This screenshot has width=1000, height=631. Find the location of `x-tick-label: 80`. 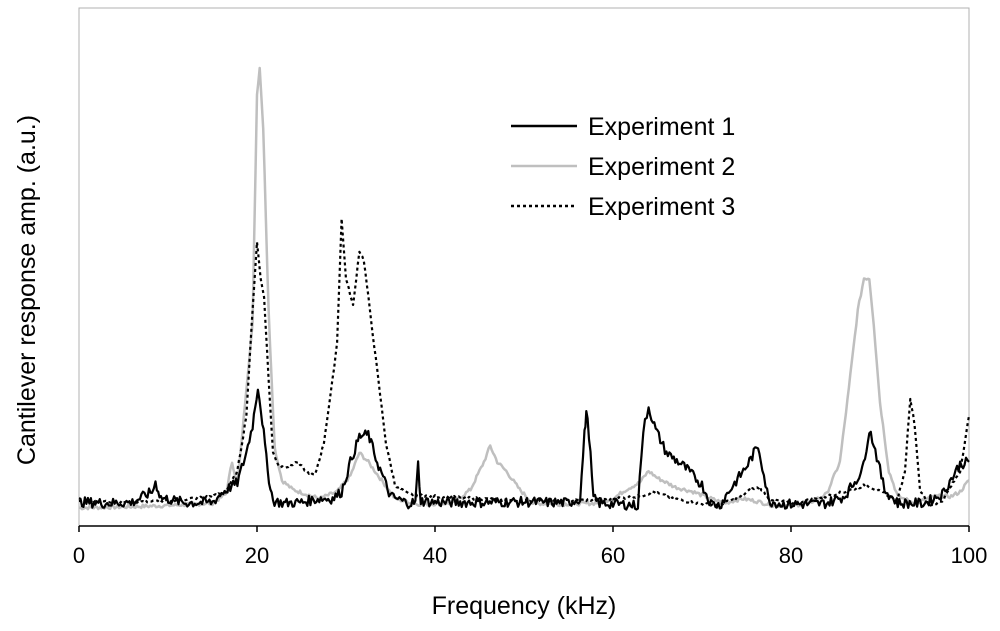

x-tick-label: 80 is located at coordinates (791, 555).